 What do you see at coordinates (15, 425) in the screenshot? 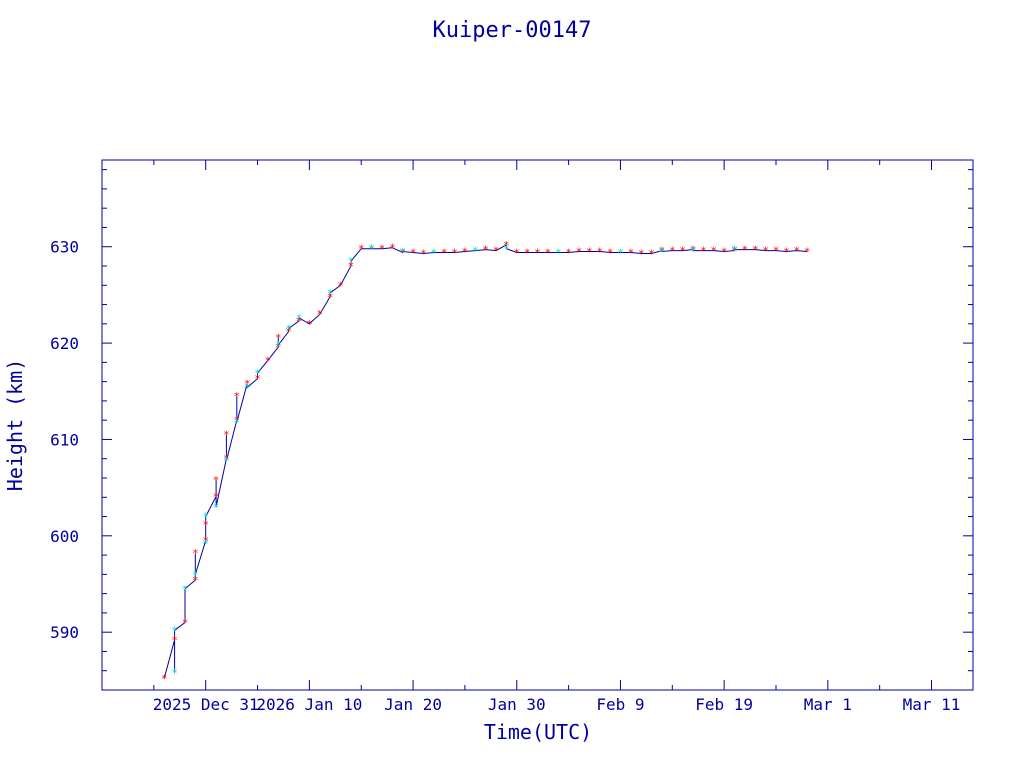
I see `y-axis-title: Height (km)` at bounding box center [15, 425].